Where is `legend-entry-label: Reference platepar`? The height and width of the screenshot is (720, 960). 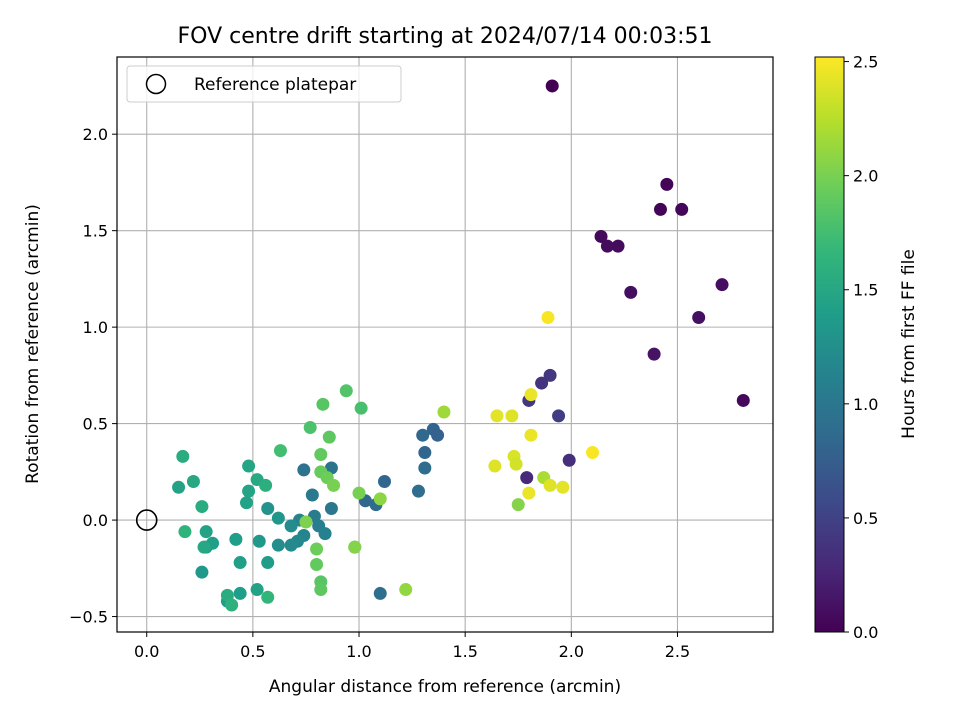 legend-entry-label: Reference platepar is located at coordinates (275, 85).